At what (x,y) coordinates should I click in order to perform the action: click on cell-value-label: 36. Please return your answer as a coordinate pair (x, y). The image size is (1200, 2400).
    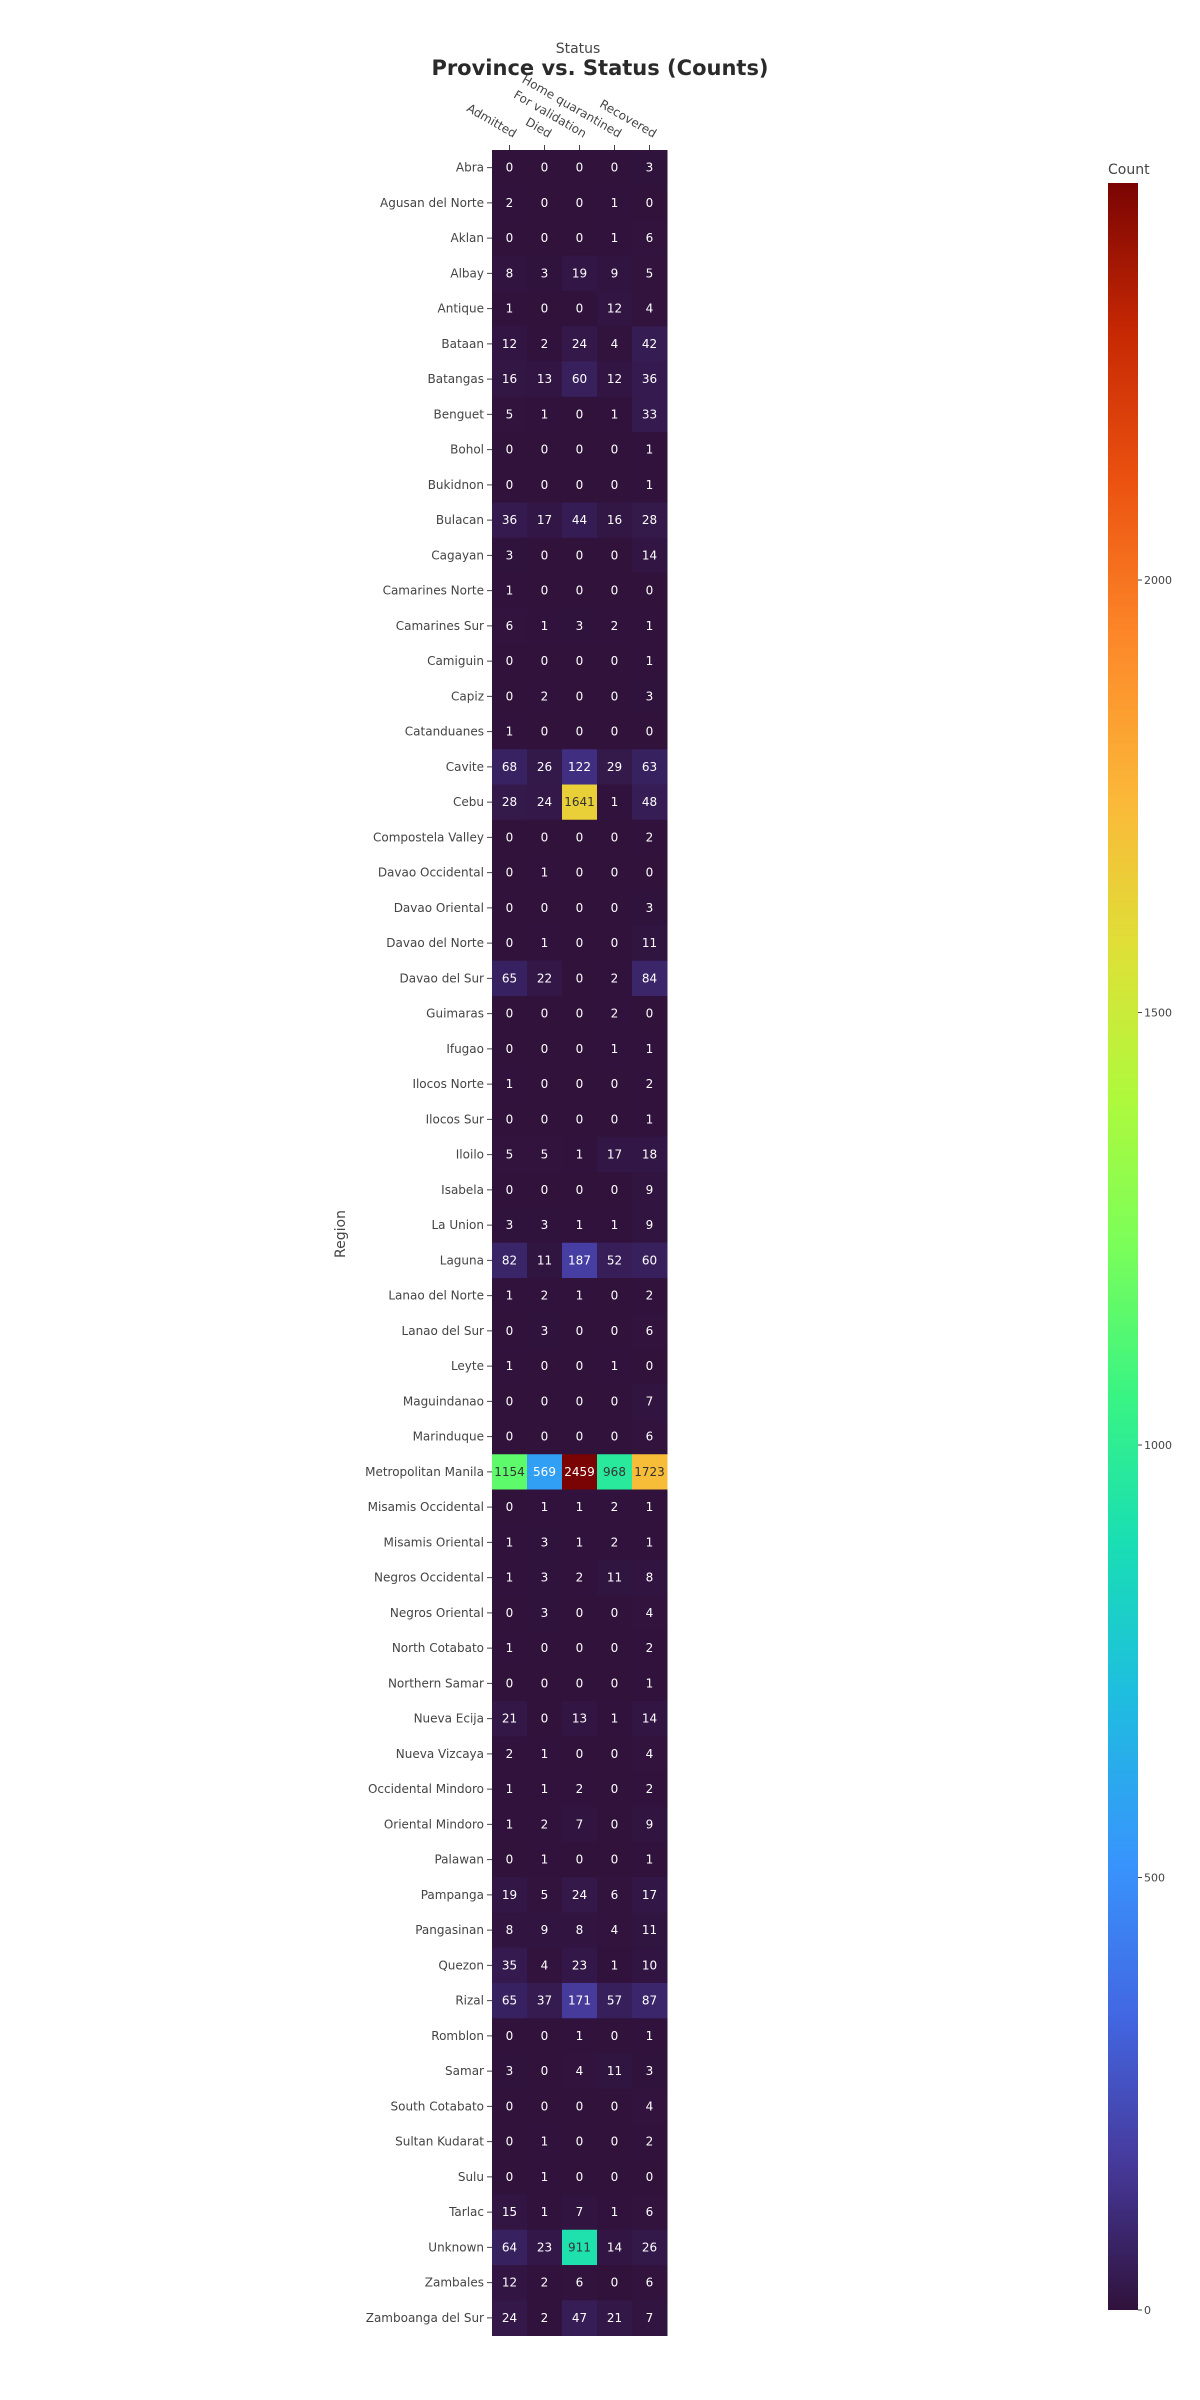
    Looking at the image, I should click on (649, 379).